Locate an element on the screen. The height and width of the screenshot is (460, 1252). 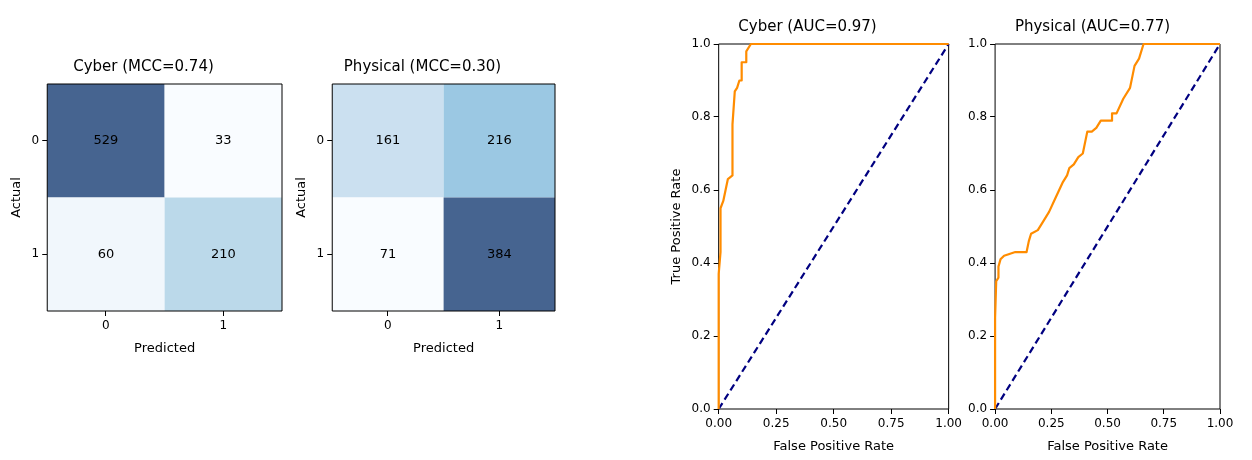
y-axis-title: True Positive Rate is located at coordinates (676, 227).